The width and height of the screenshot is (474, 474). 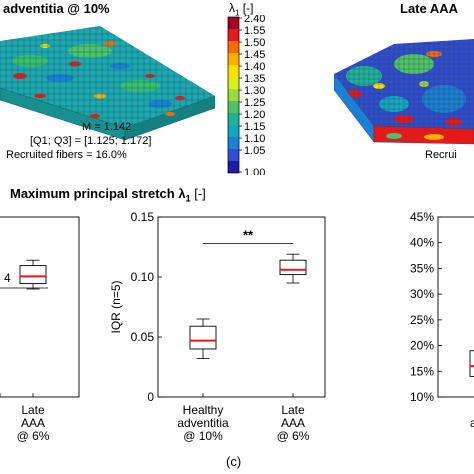 What do you see at coordinates (293, 410) in the screenshot?
I see `category-label-middle-1-0: Late` at bounding box center [293, 410].